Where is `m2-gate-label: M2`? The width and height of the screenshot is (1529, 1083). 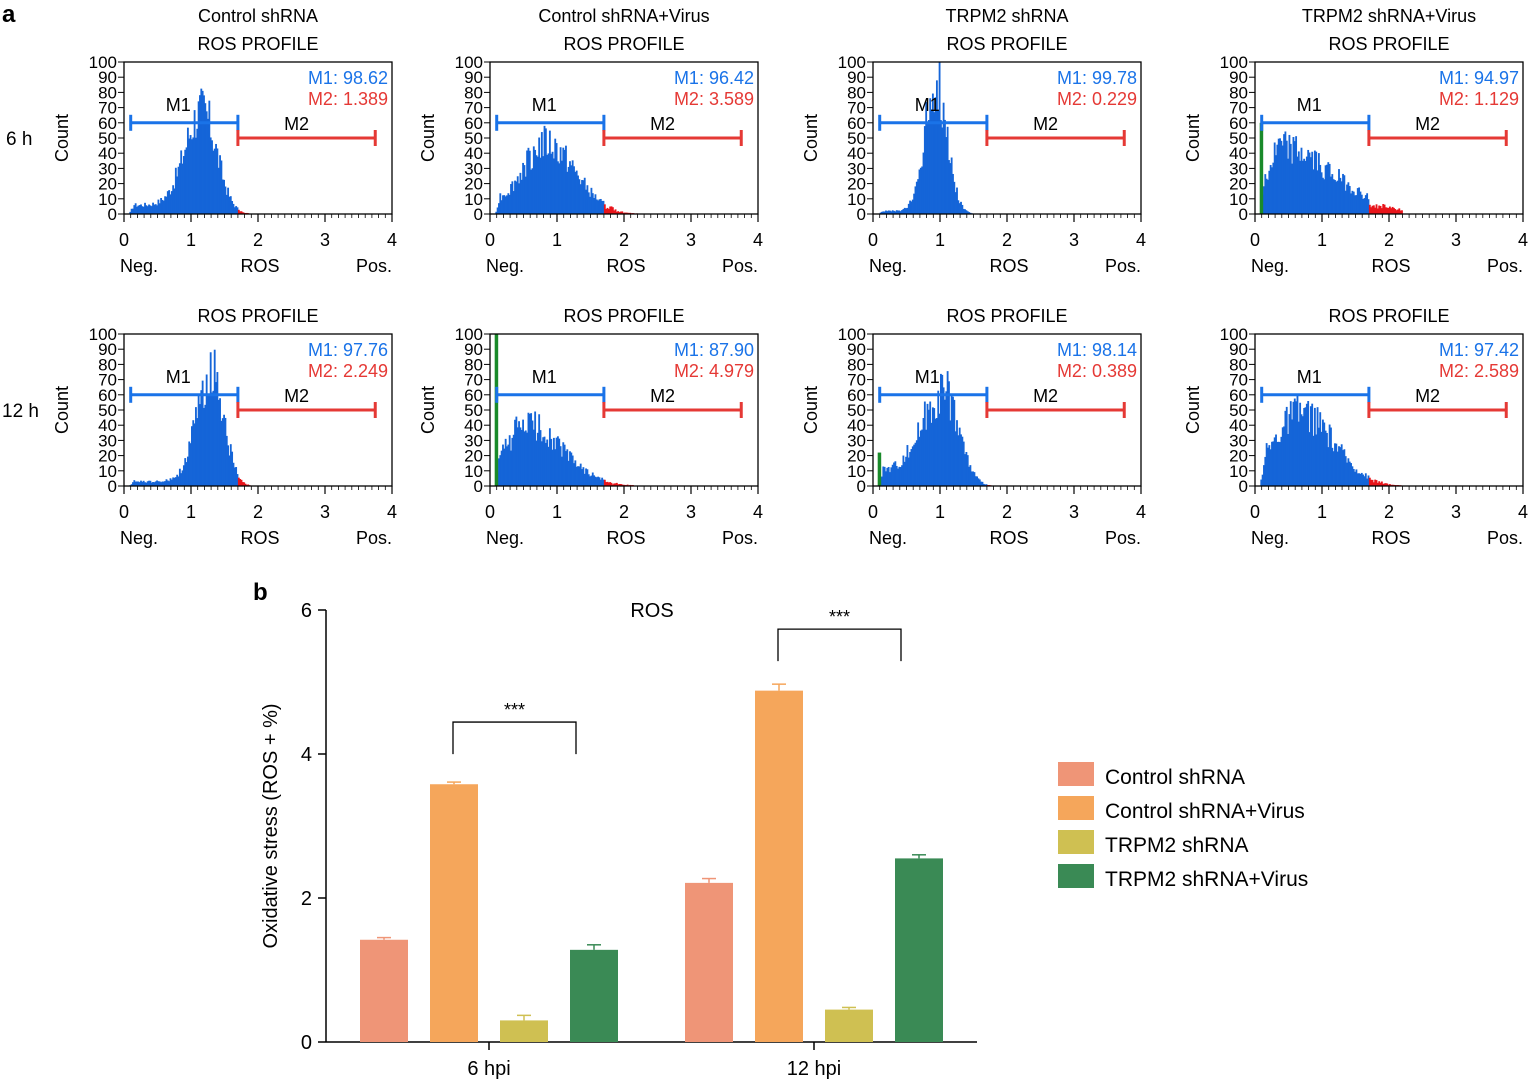
m2-gate-label: M2 is located at coordinates (296, 124).